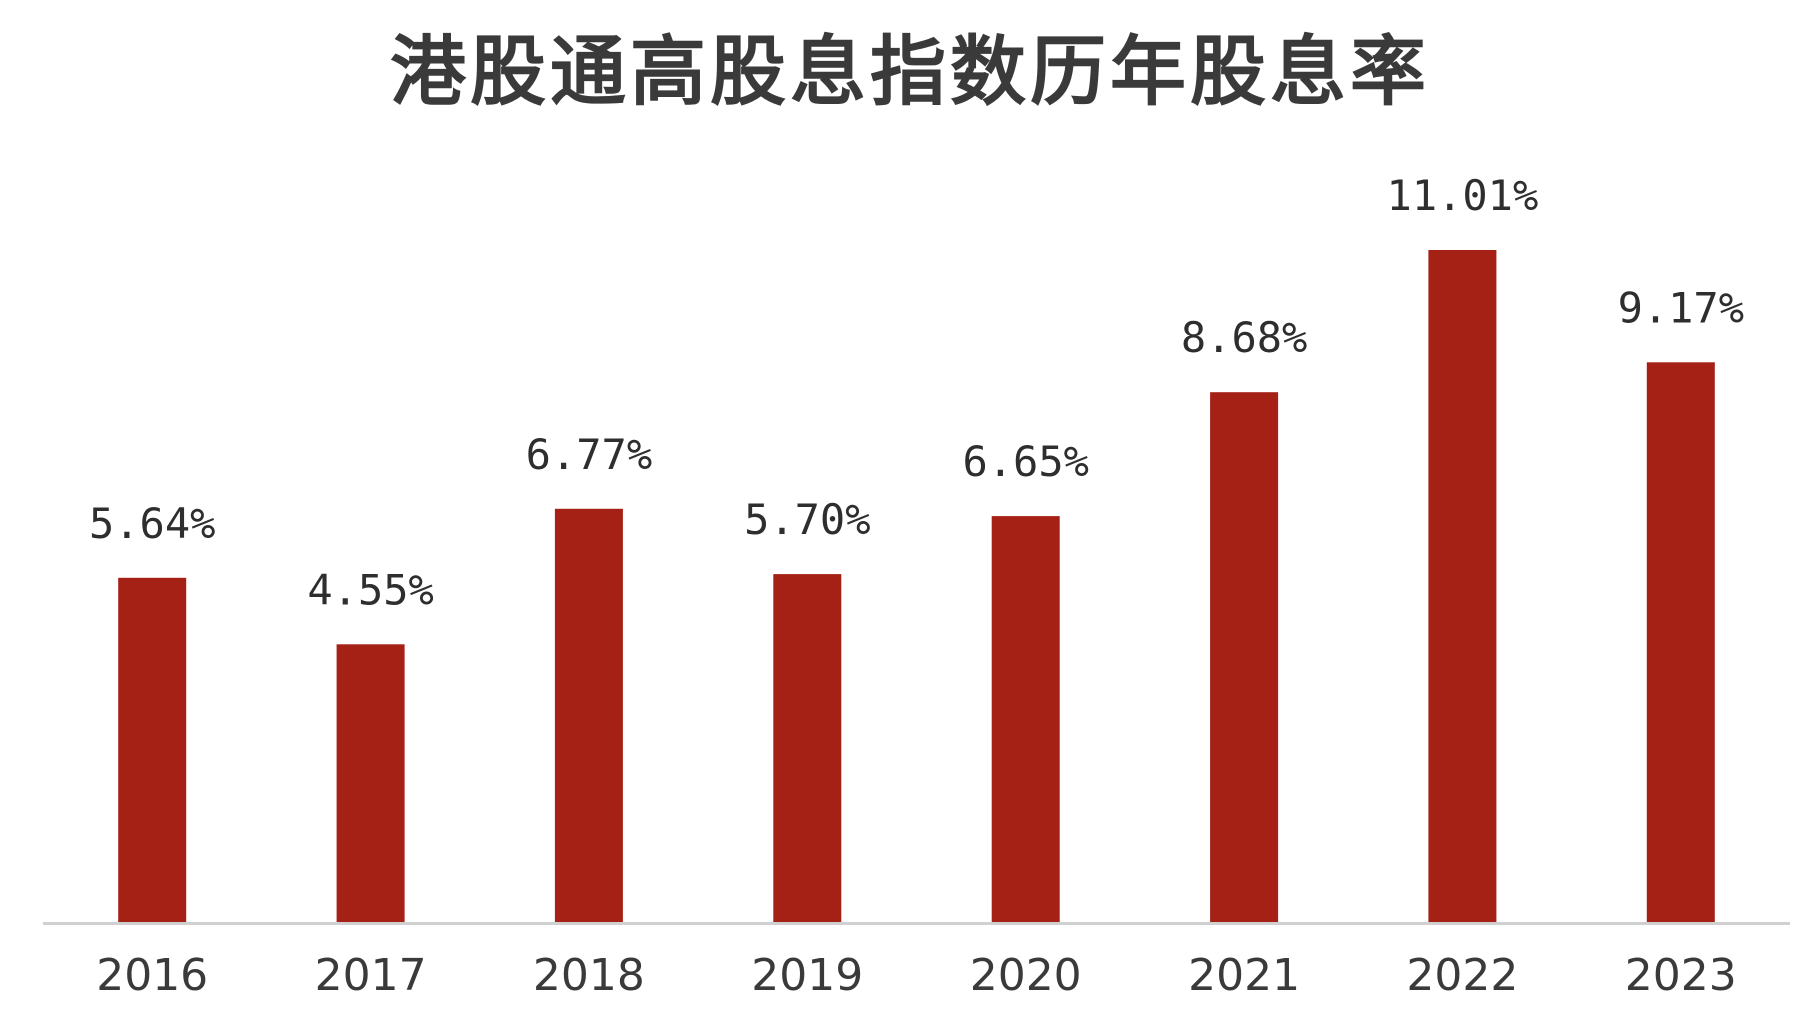 The width and height of the screenshot is (1820, 1014). Describe the element at coordinates (152, 749) in the screenshot. I see `bar-2016` at that location.